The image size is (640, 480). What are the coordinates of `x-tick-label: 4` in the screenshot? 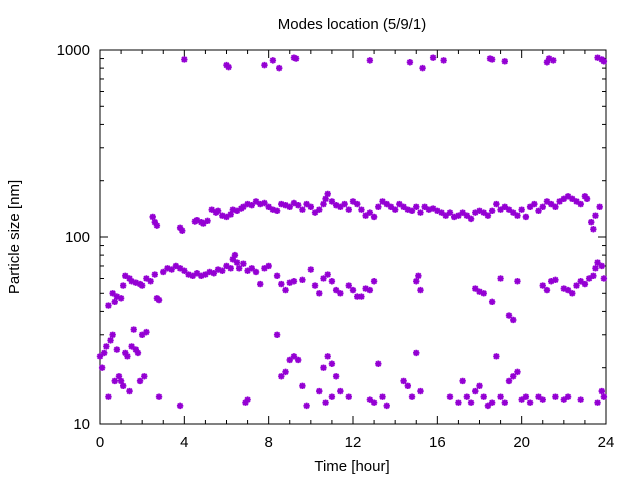 It's located at (184, 442).